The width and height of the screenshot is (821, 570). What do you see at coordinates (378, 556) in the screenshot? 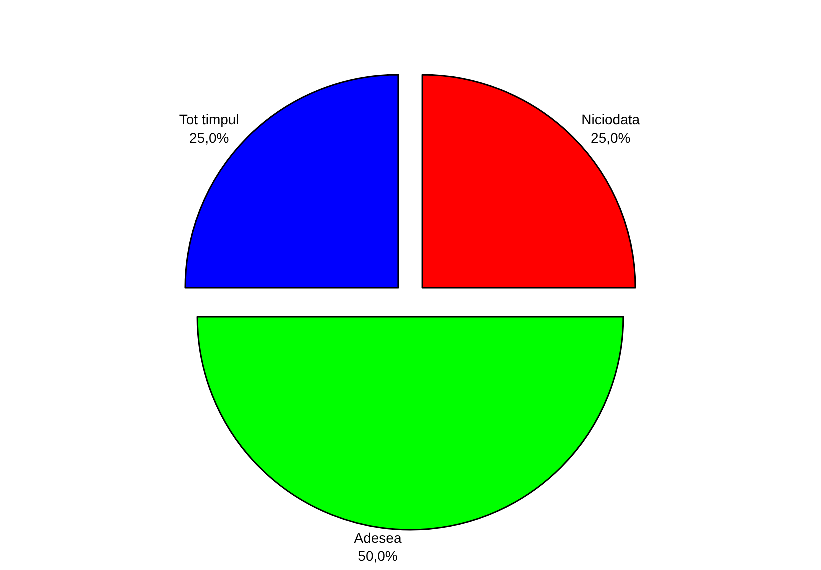
I see `data-label: 50,0%` at bounding box center [378, 556].